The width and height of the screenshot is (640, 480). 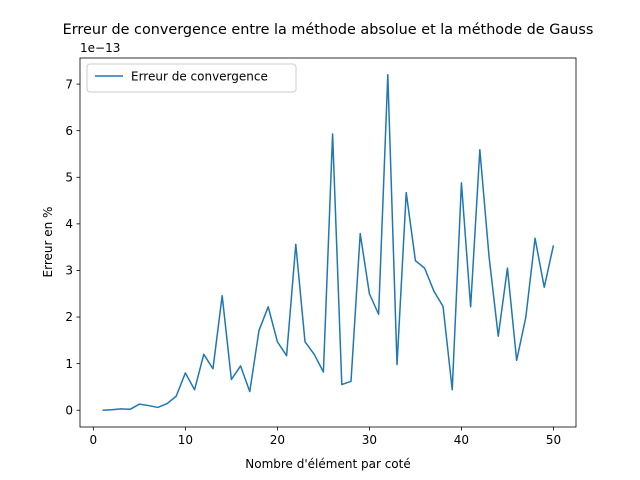 I want to click on y-tick-label: 1, so click(x=69, y=364).